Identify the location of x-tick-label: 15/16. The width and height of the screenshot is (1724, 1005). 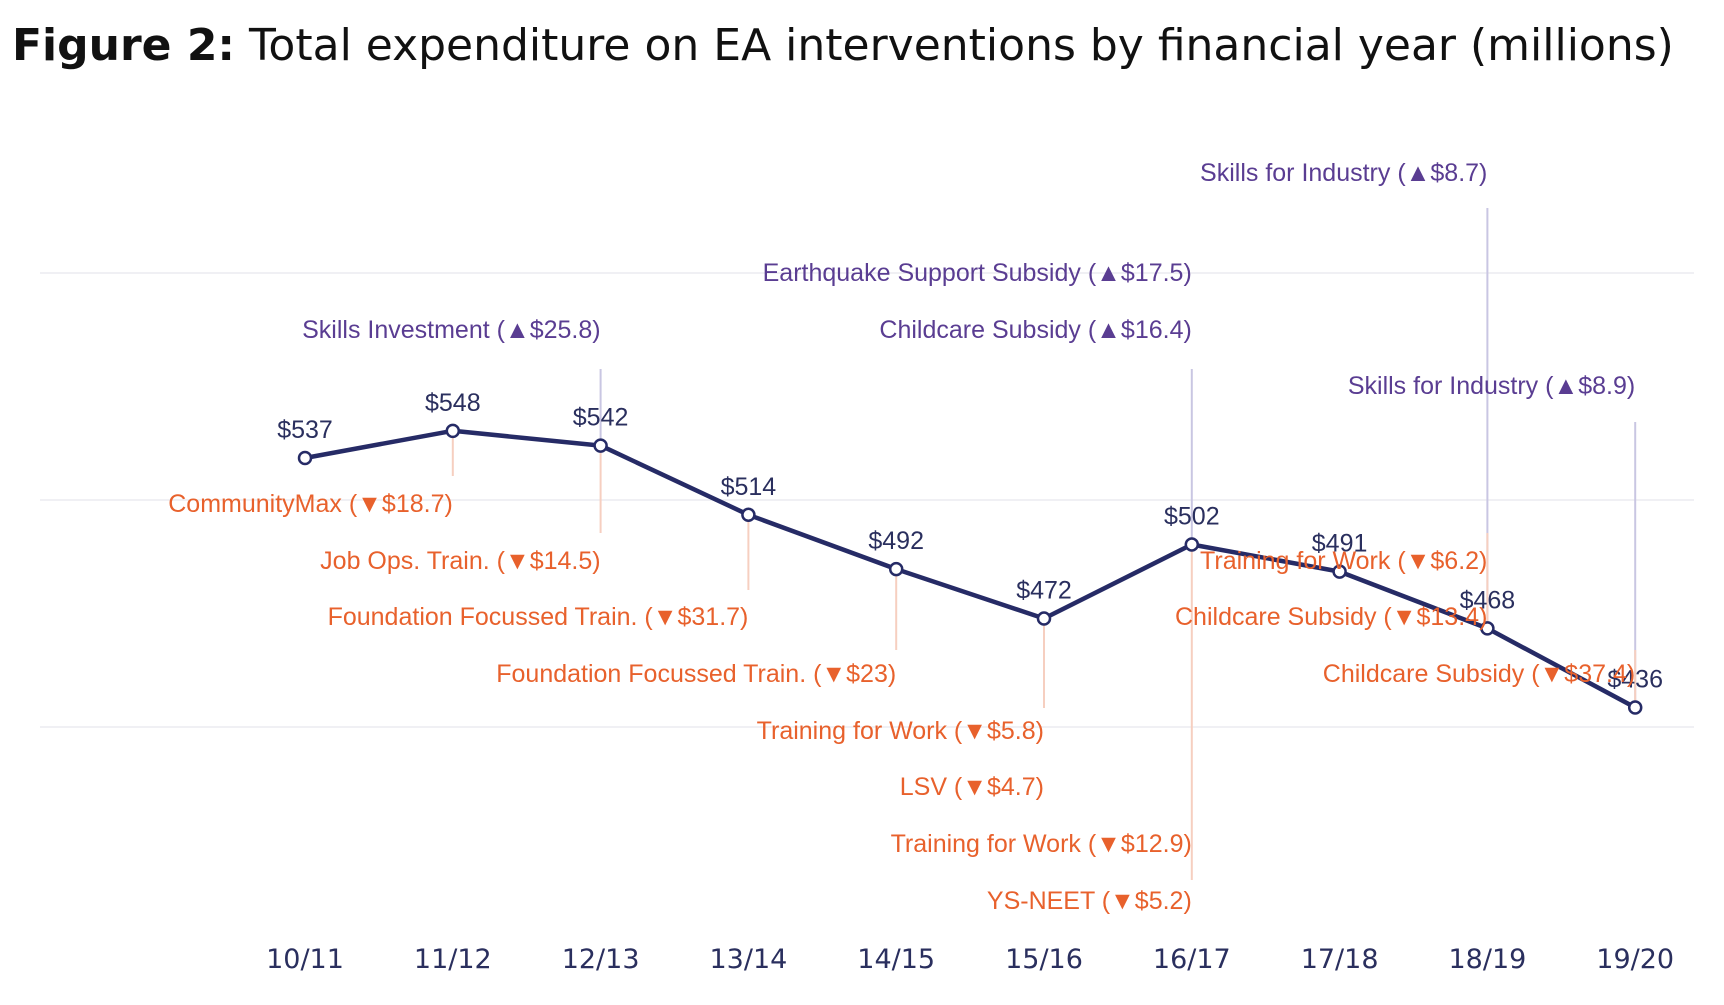
(1044, 959).